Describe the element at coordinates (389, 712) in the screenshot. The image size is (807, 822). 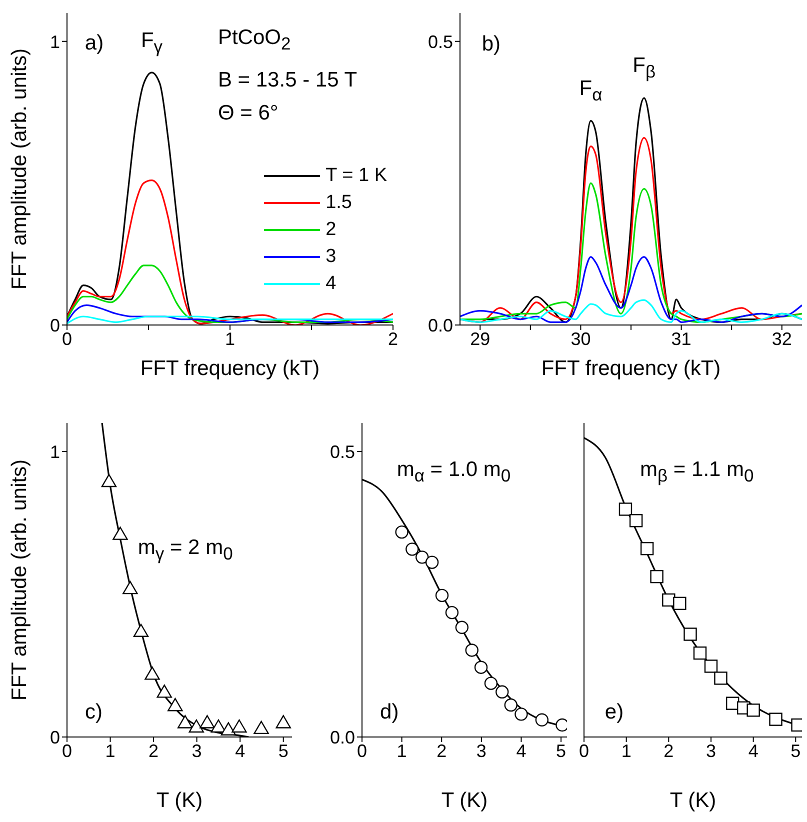
I see `annotation: d)` at that location.